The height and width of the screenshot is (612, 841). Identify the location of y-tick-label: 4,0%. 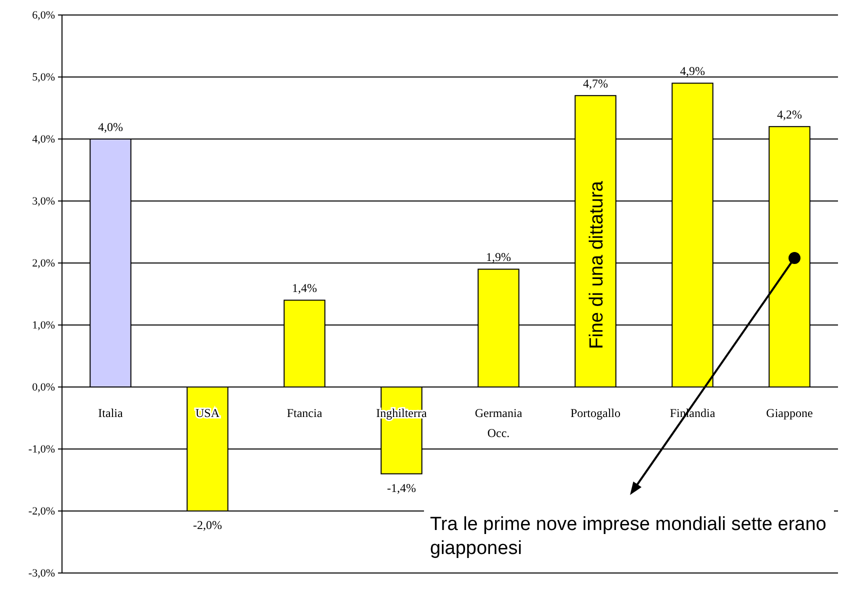
(43, 140).